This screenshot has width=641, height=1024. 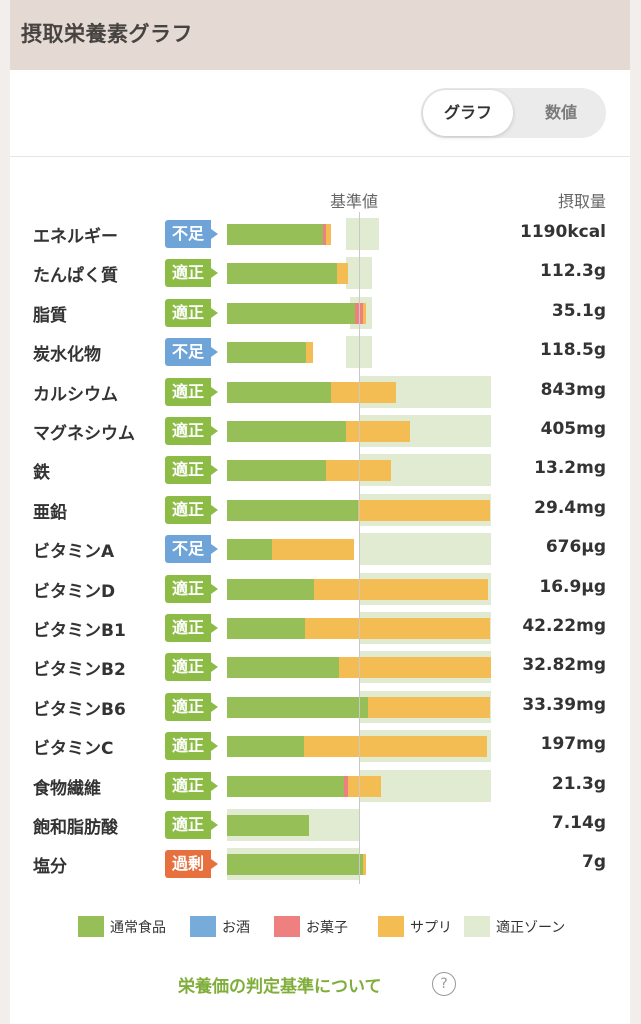 I want to click on reference-line, so click(x=359, y=548).